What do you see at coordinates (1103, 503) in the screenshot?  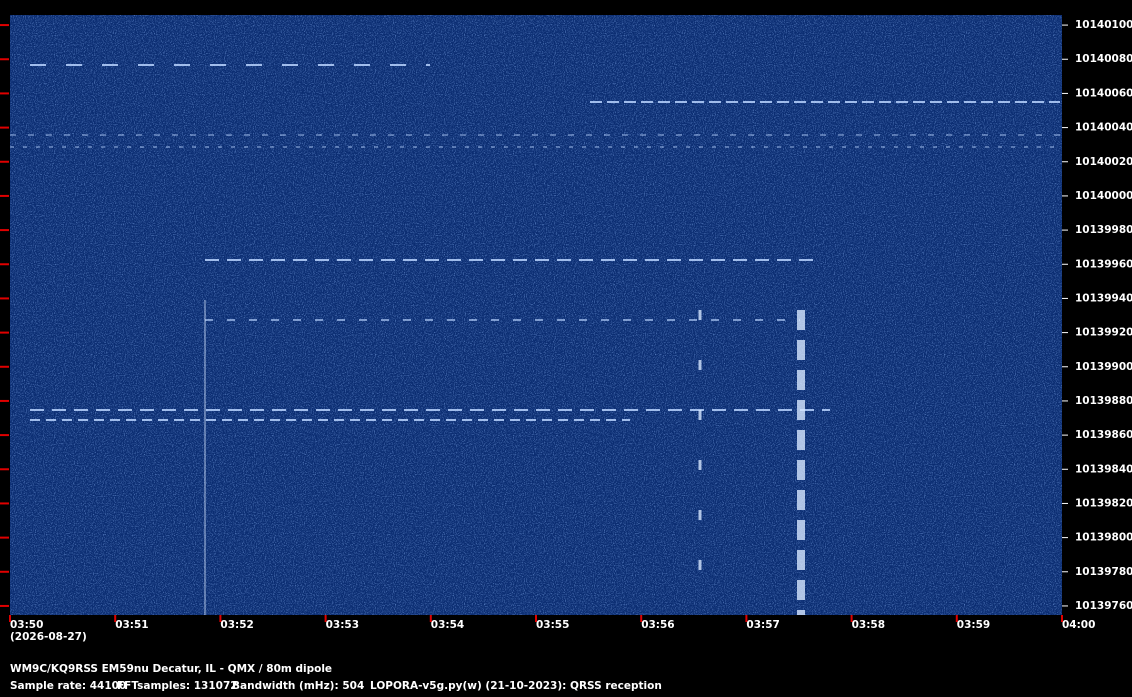 I see `y-tick-label: 10139820` at bounding box center [1103, 503].